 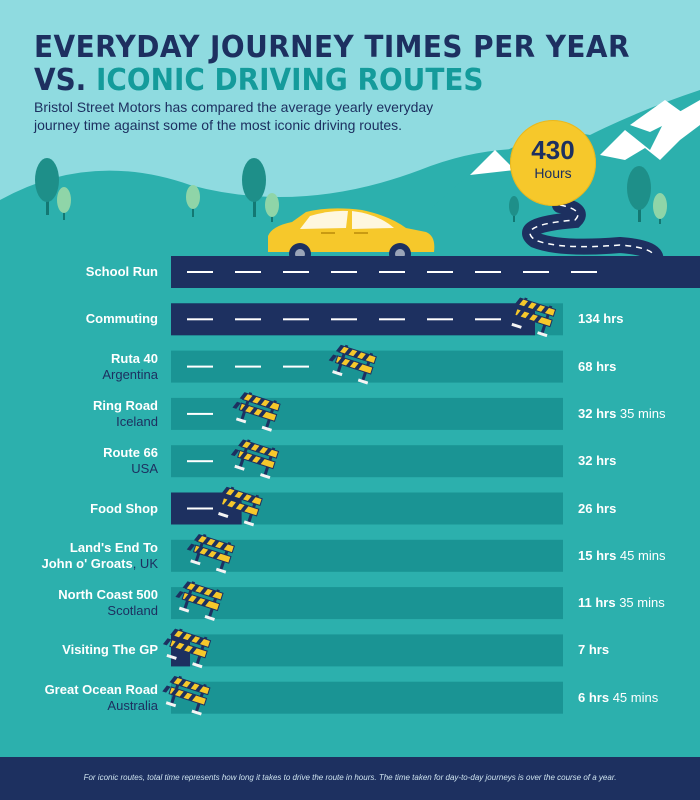 What do you see at coordinates (601, 319) in the screenshot?
I see `value-label: 134 hrs` at bounding box center [601, 319].